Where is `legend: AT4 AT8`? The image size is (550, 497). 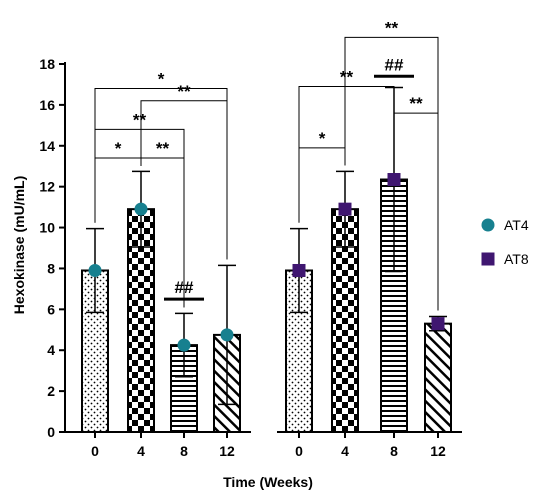
legend: AT4 AT8 is located at coordinates (505, 242).